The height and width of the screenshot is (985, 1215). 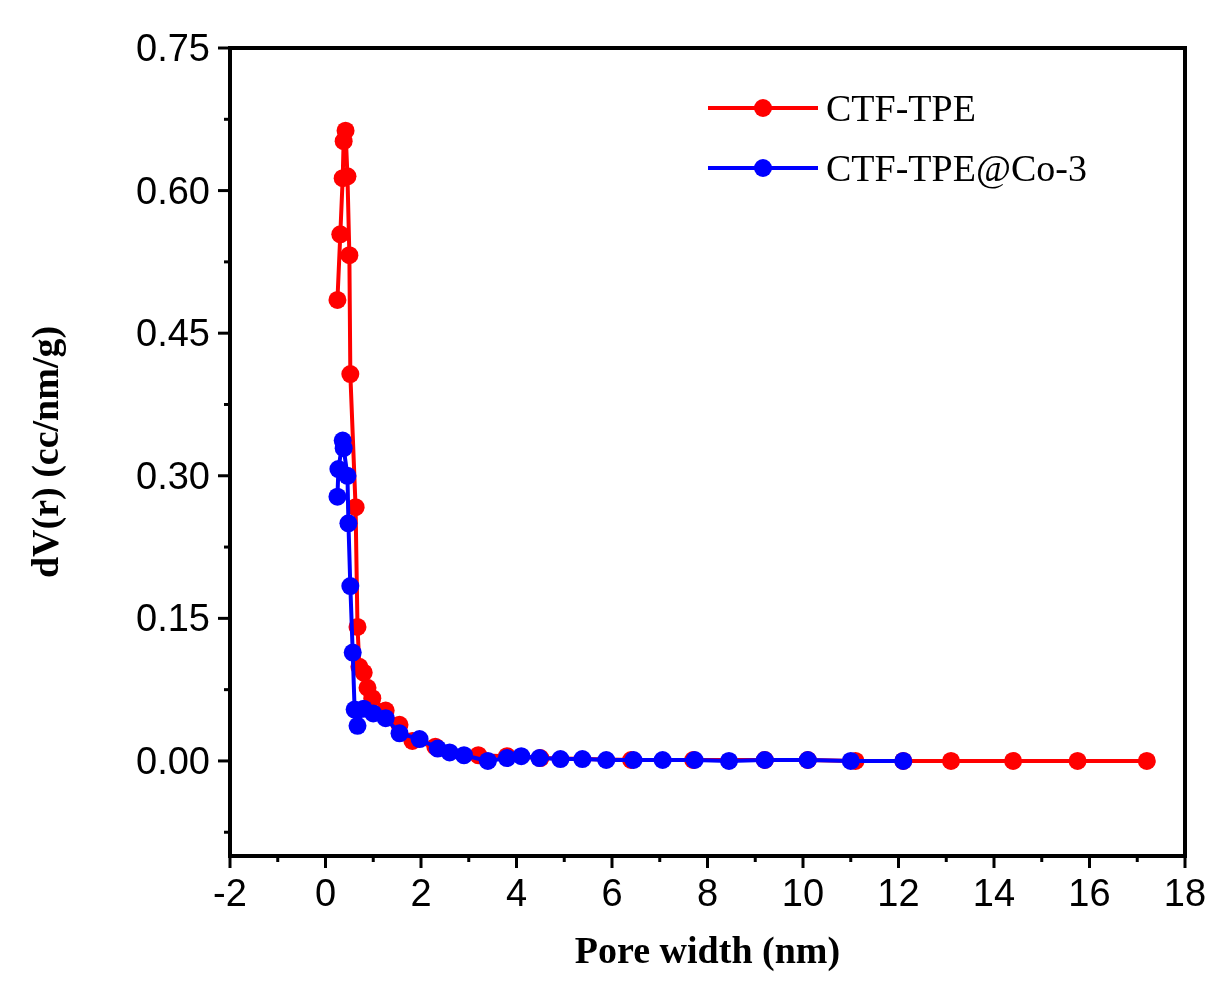 What do you see at coordinates (901, 108) in the screenshot?
I see `legend-label: CTF-TPE` at bounding box center [901, 108].